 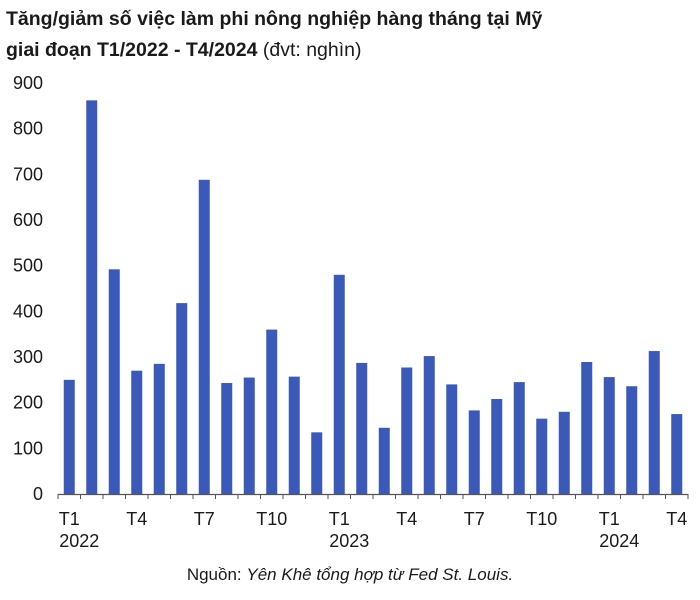 I want to click on y-tick-label: 200, so click(x=28, y=403).